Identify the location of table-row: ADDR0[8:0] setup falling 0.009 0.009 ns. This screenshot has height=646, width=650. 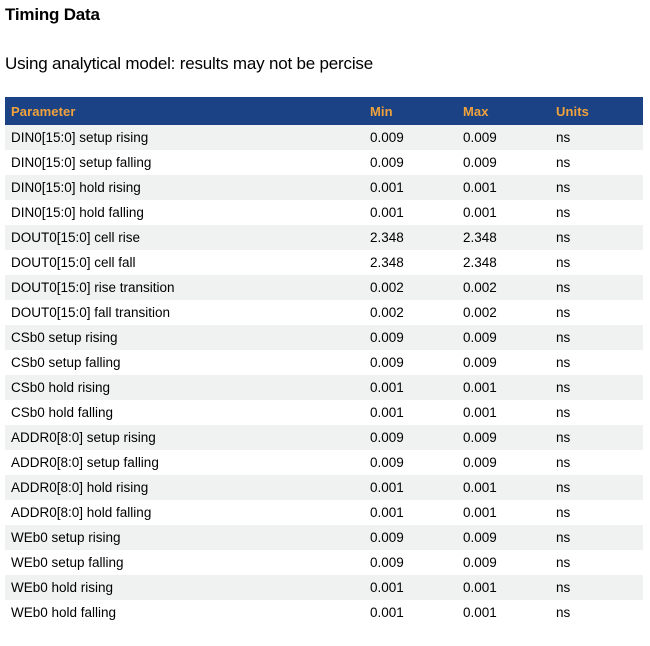
(324, 462).